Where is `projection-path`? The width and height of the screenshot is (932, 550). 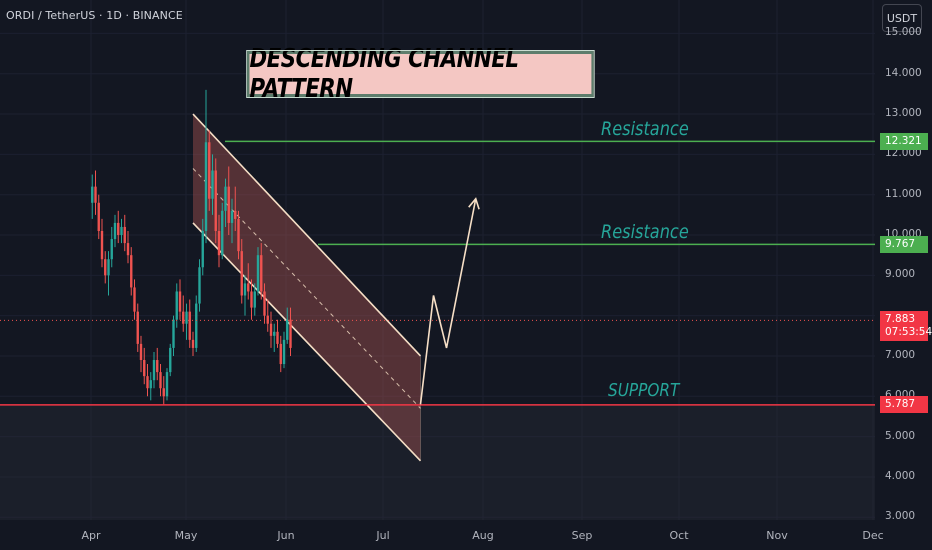
projection-path is located at coordinates (448, 301).